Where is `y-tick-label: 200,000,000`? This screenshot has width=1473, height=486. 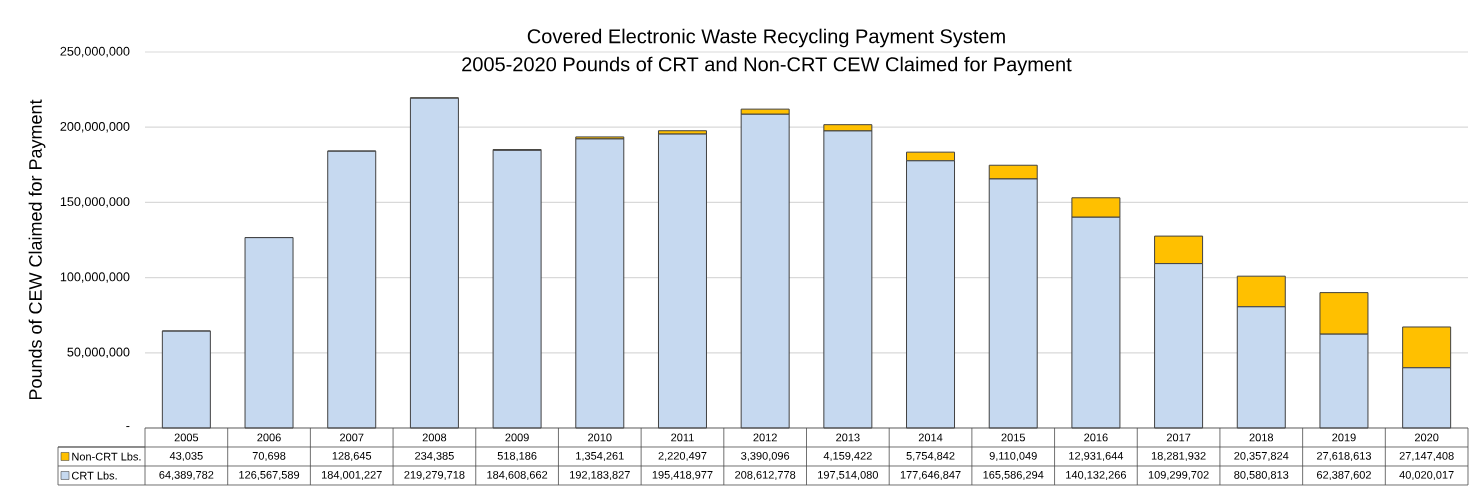 y-tick-label: 200,000,000 is located at coordinates (95, 127).